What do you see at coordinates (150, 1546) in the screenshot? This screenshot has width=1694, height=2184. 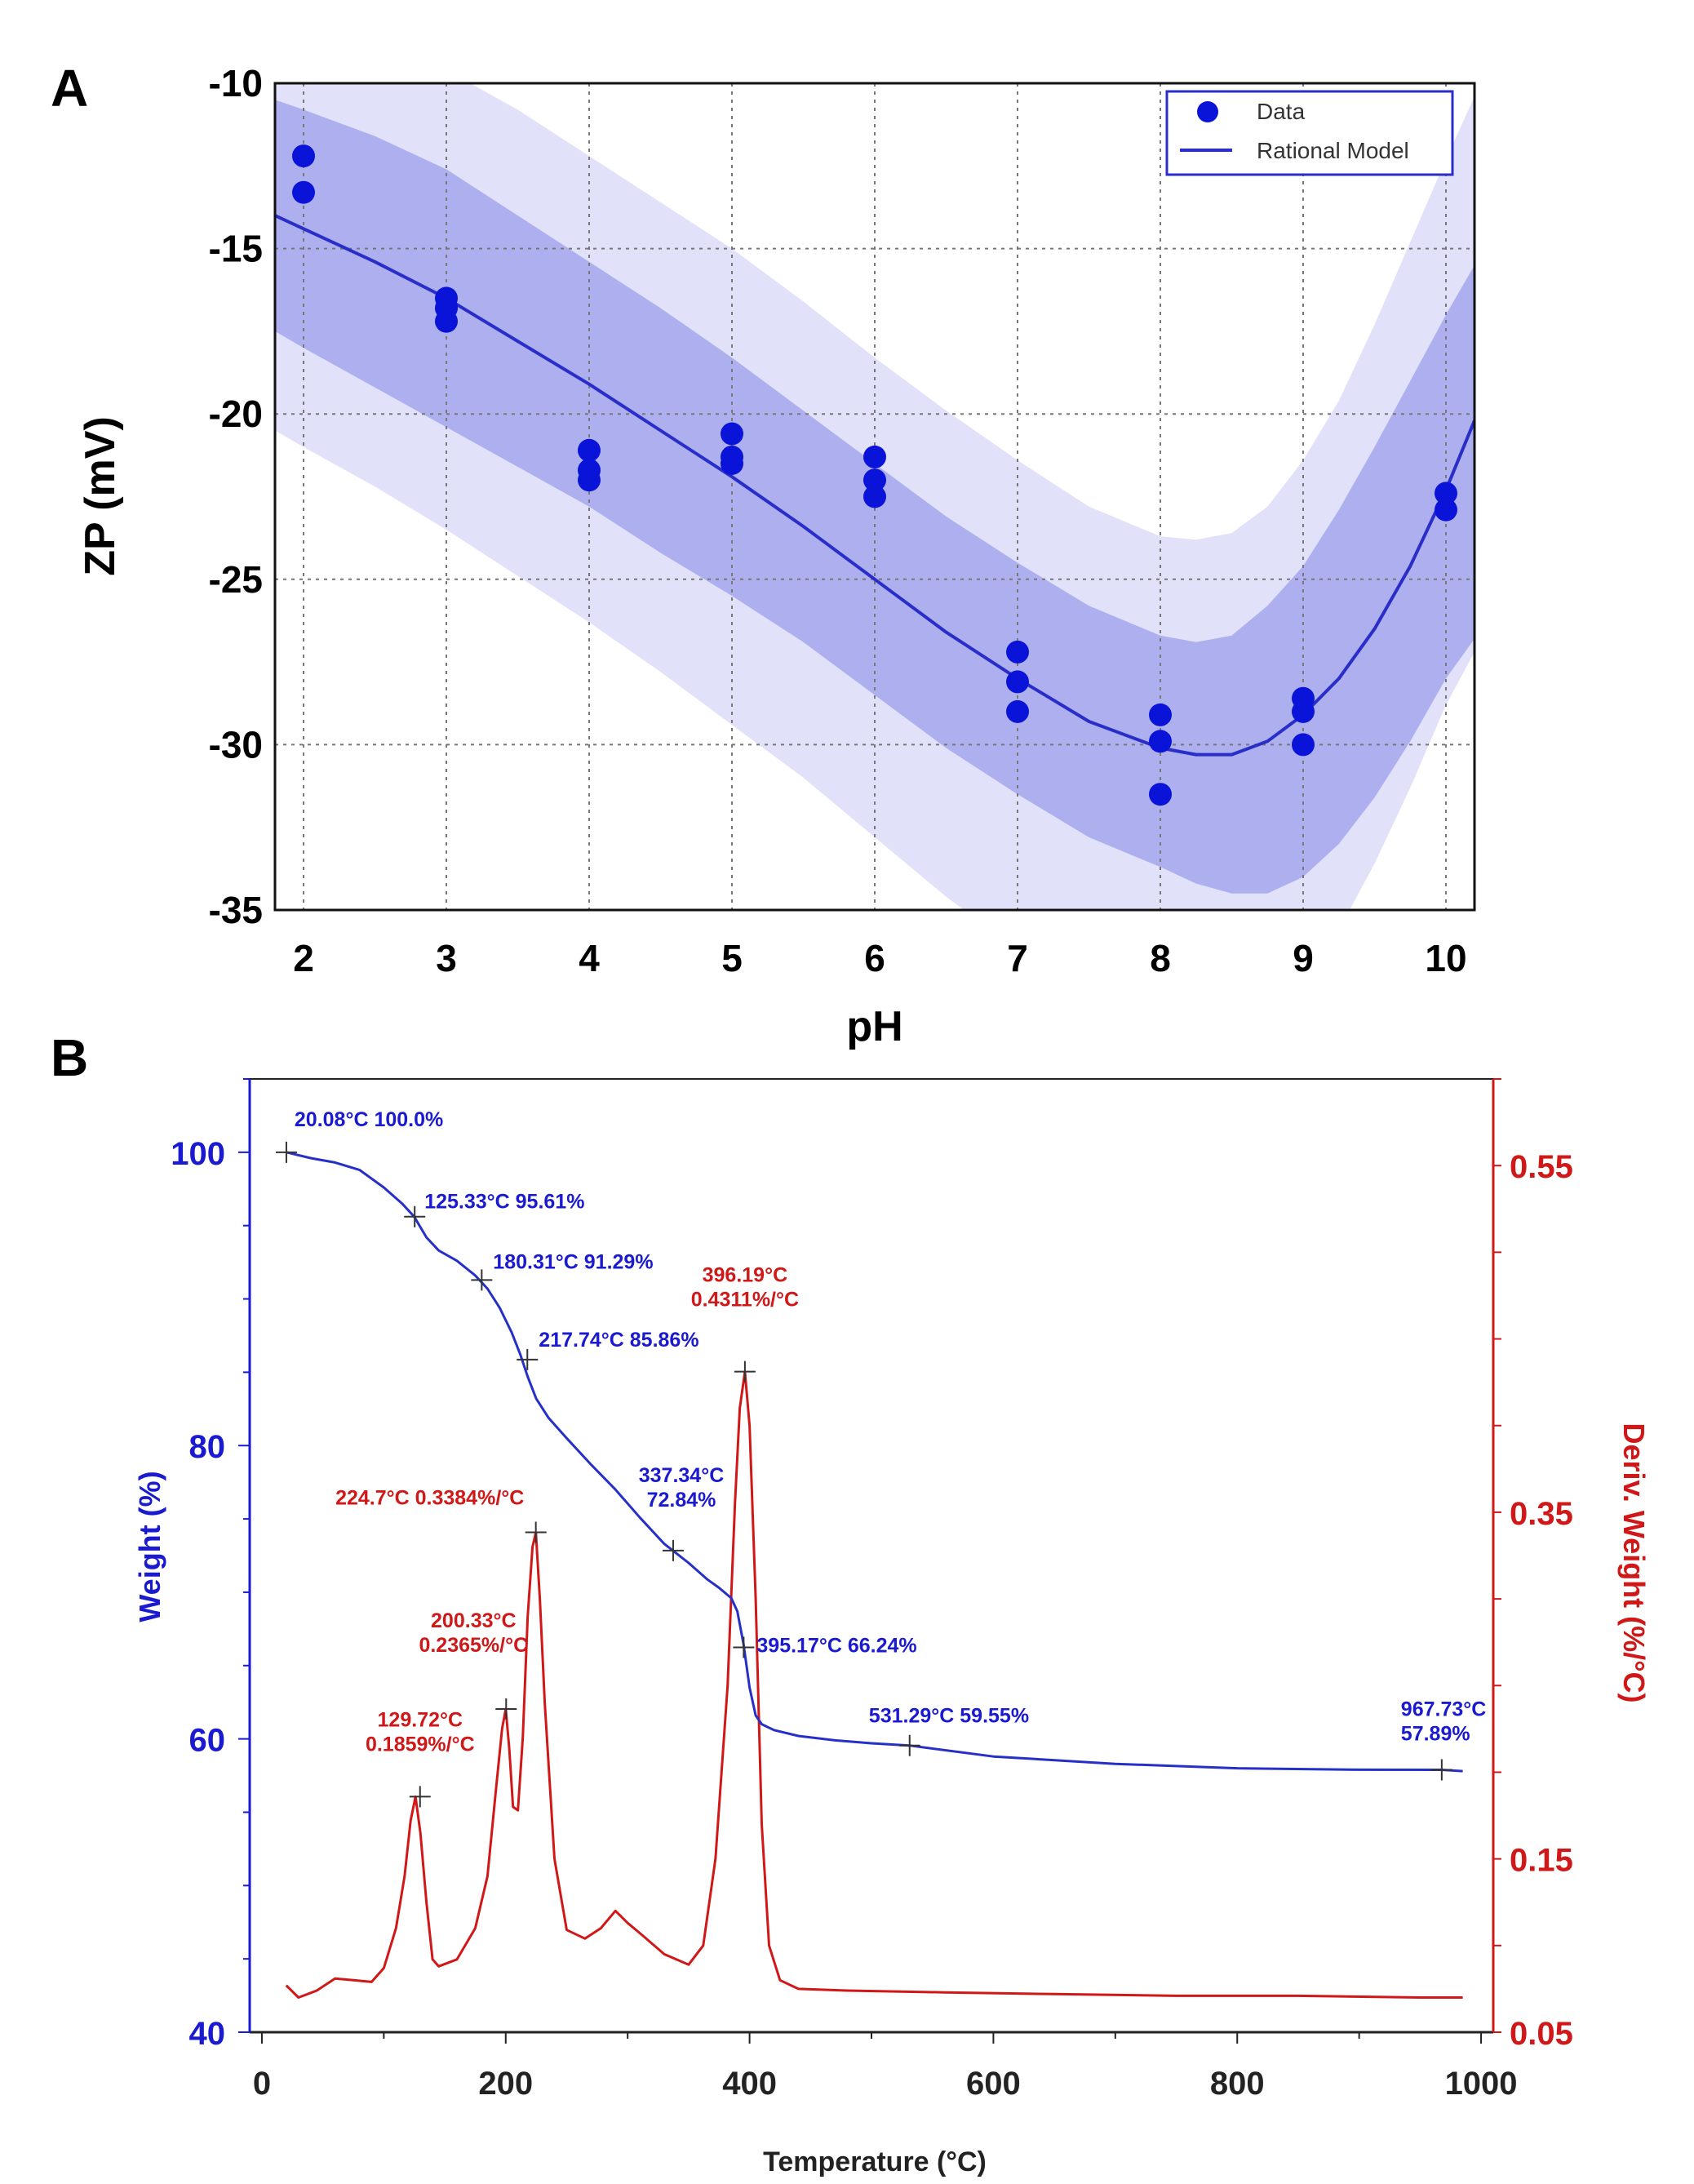 I see `y-axis-label-weight: Weight (%)` at bounding box center [150, 1546].